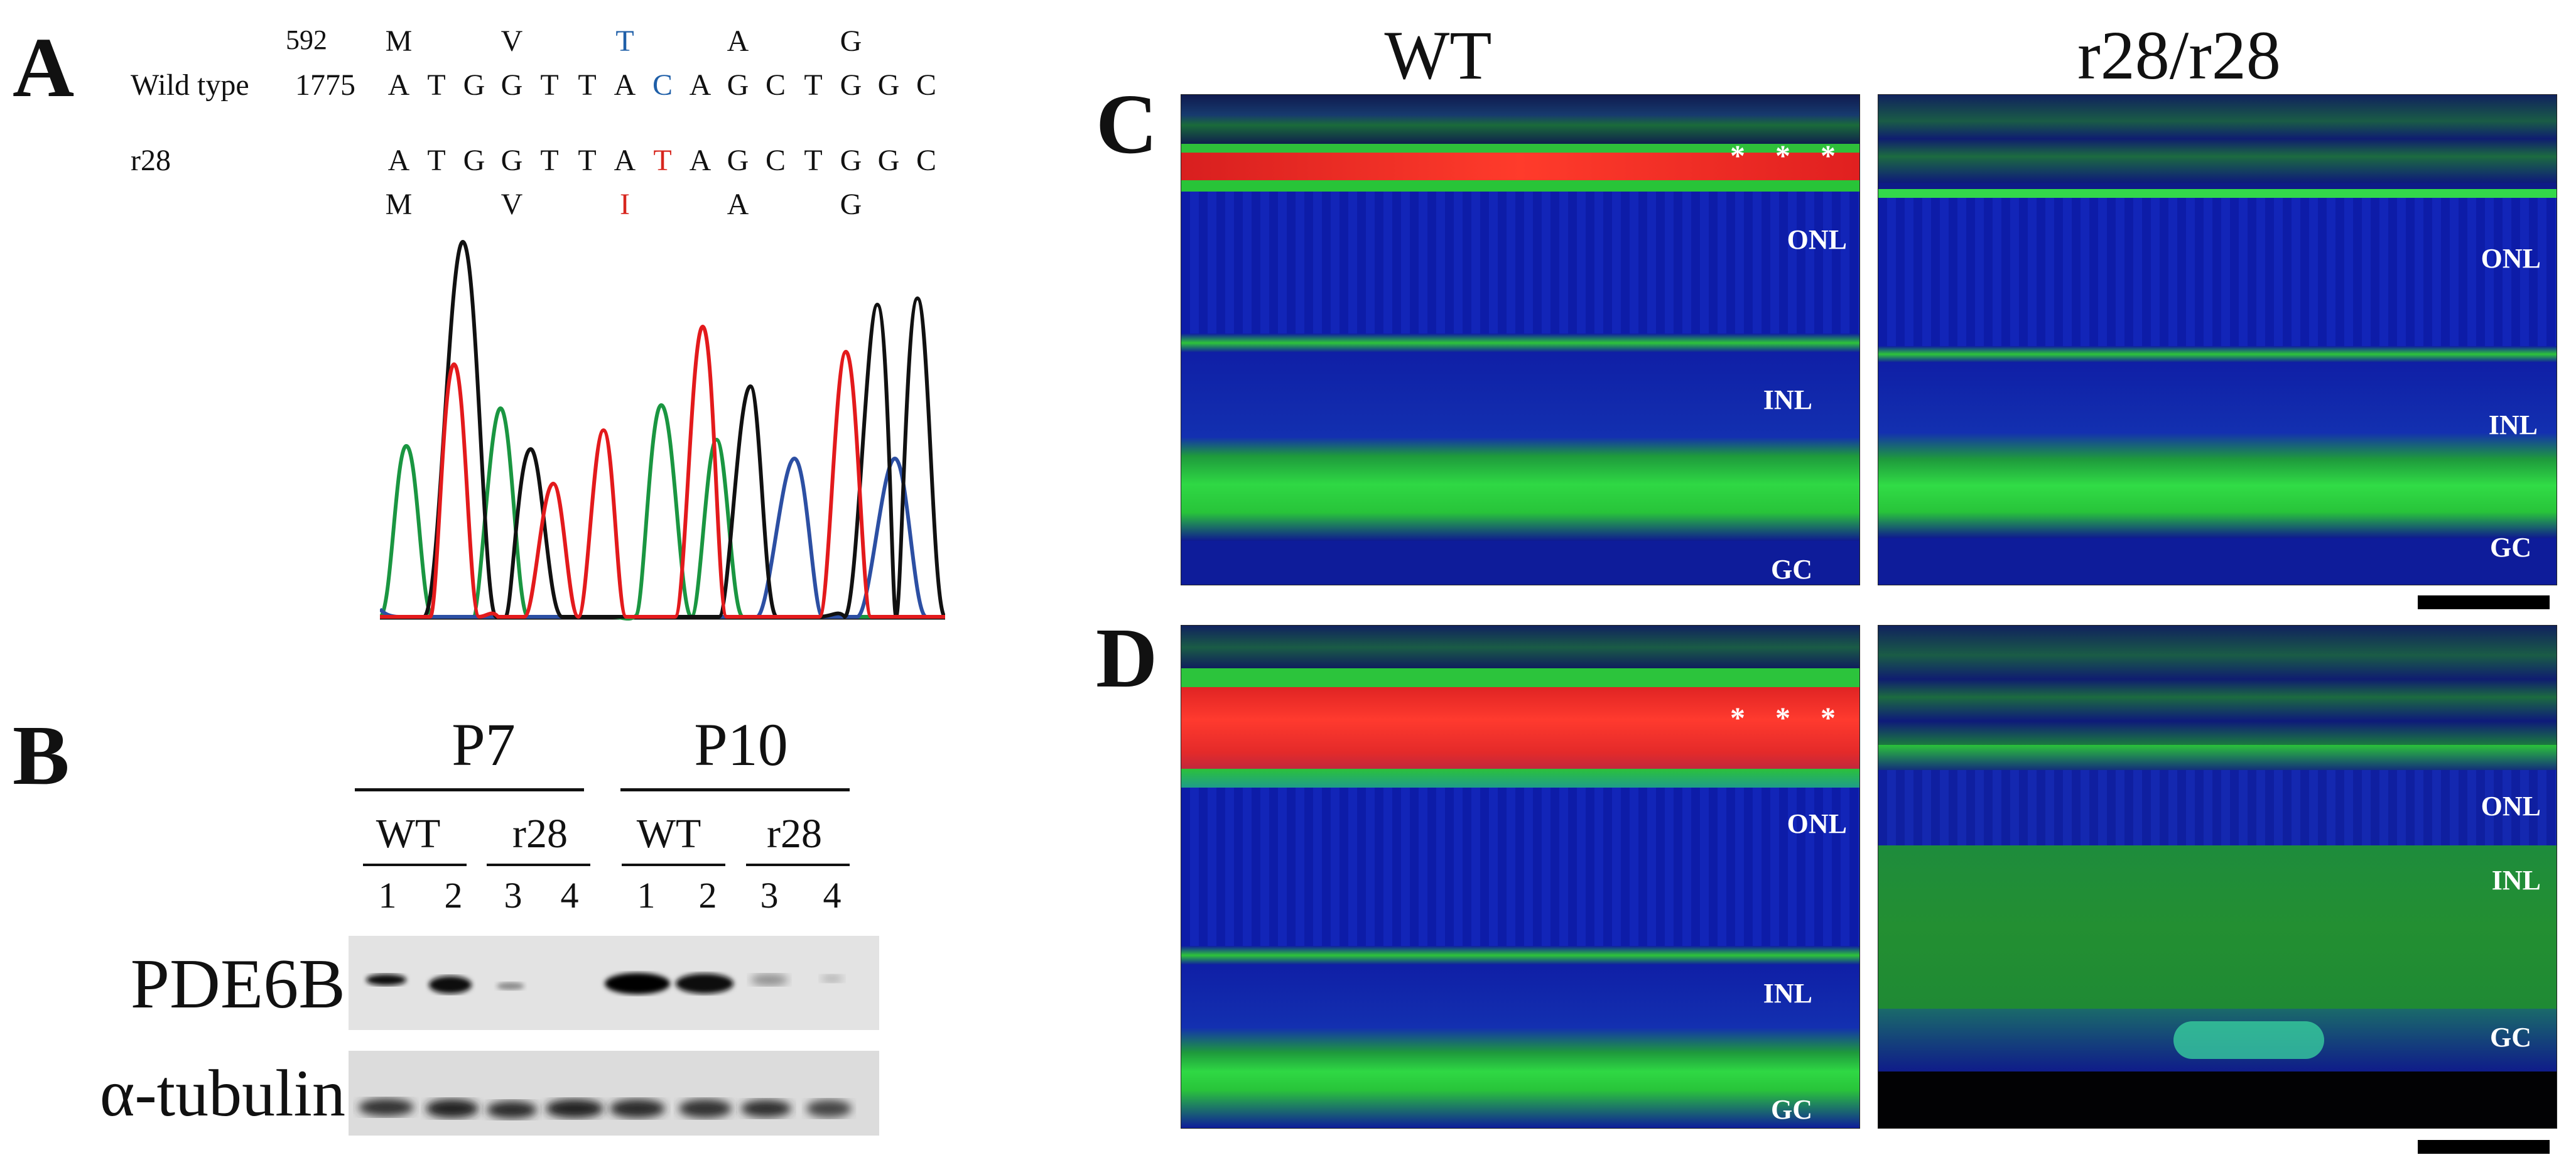 Image resolution: width=2576 pixels, height=1172 pixels. What do you see at coordinates (237, 984) in the screenshot?
I see `blot-row-label-pde6b: PDE6B` at bounding box center [237, 984].